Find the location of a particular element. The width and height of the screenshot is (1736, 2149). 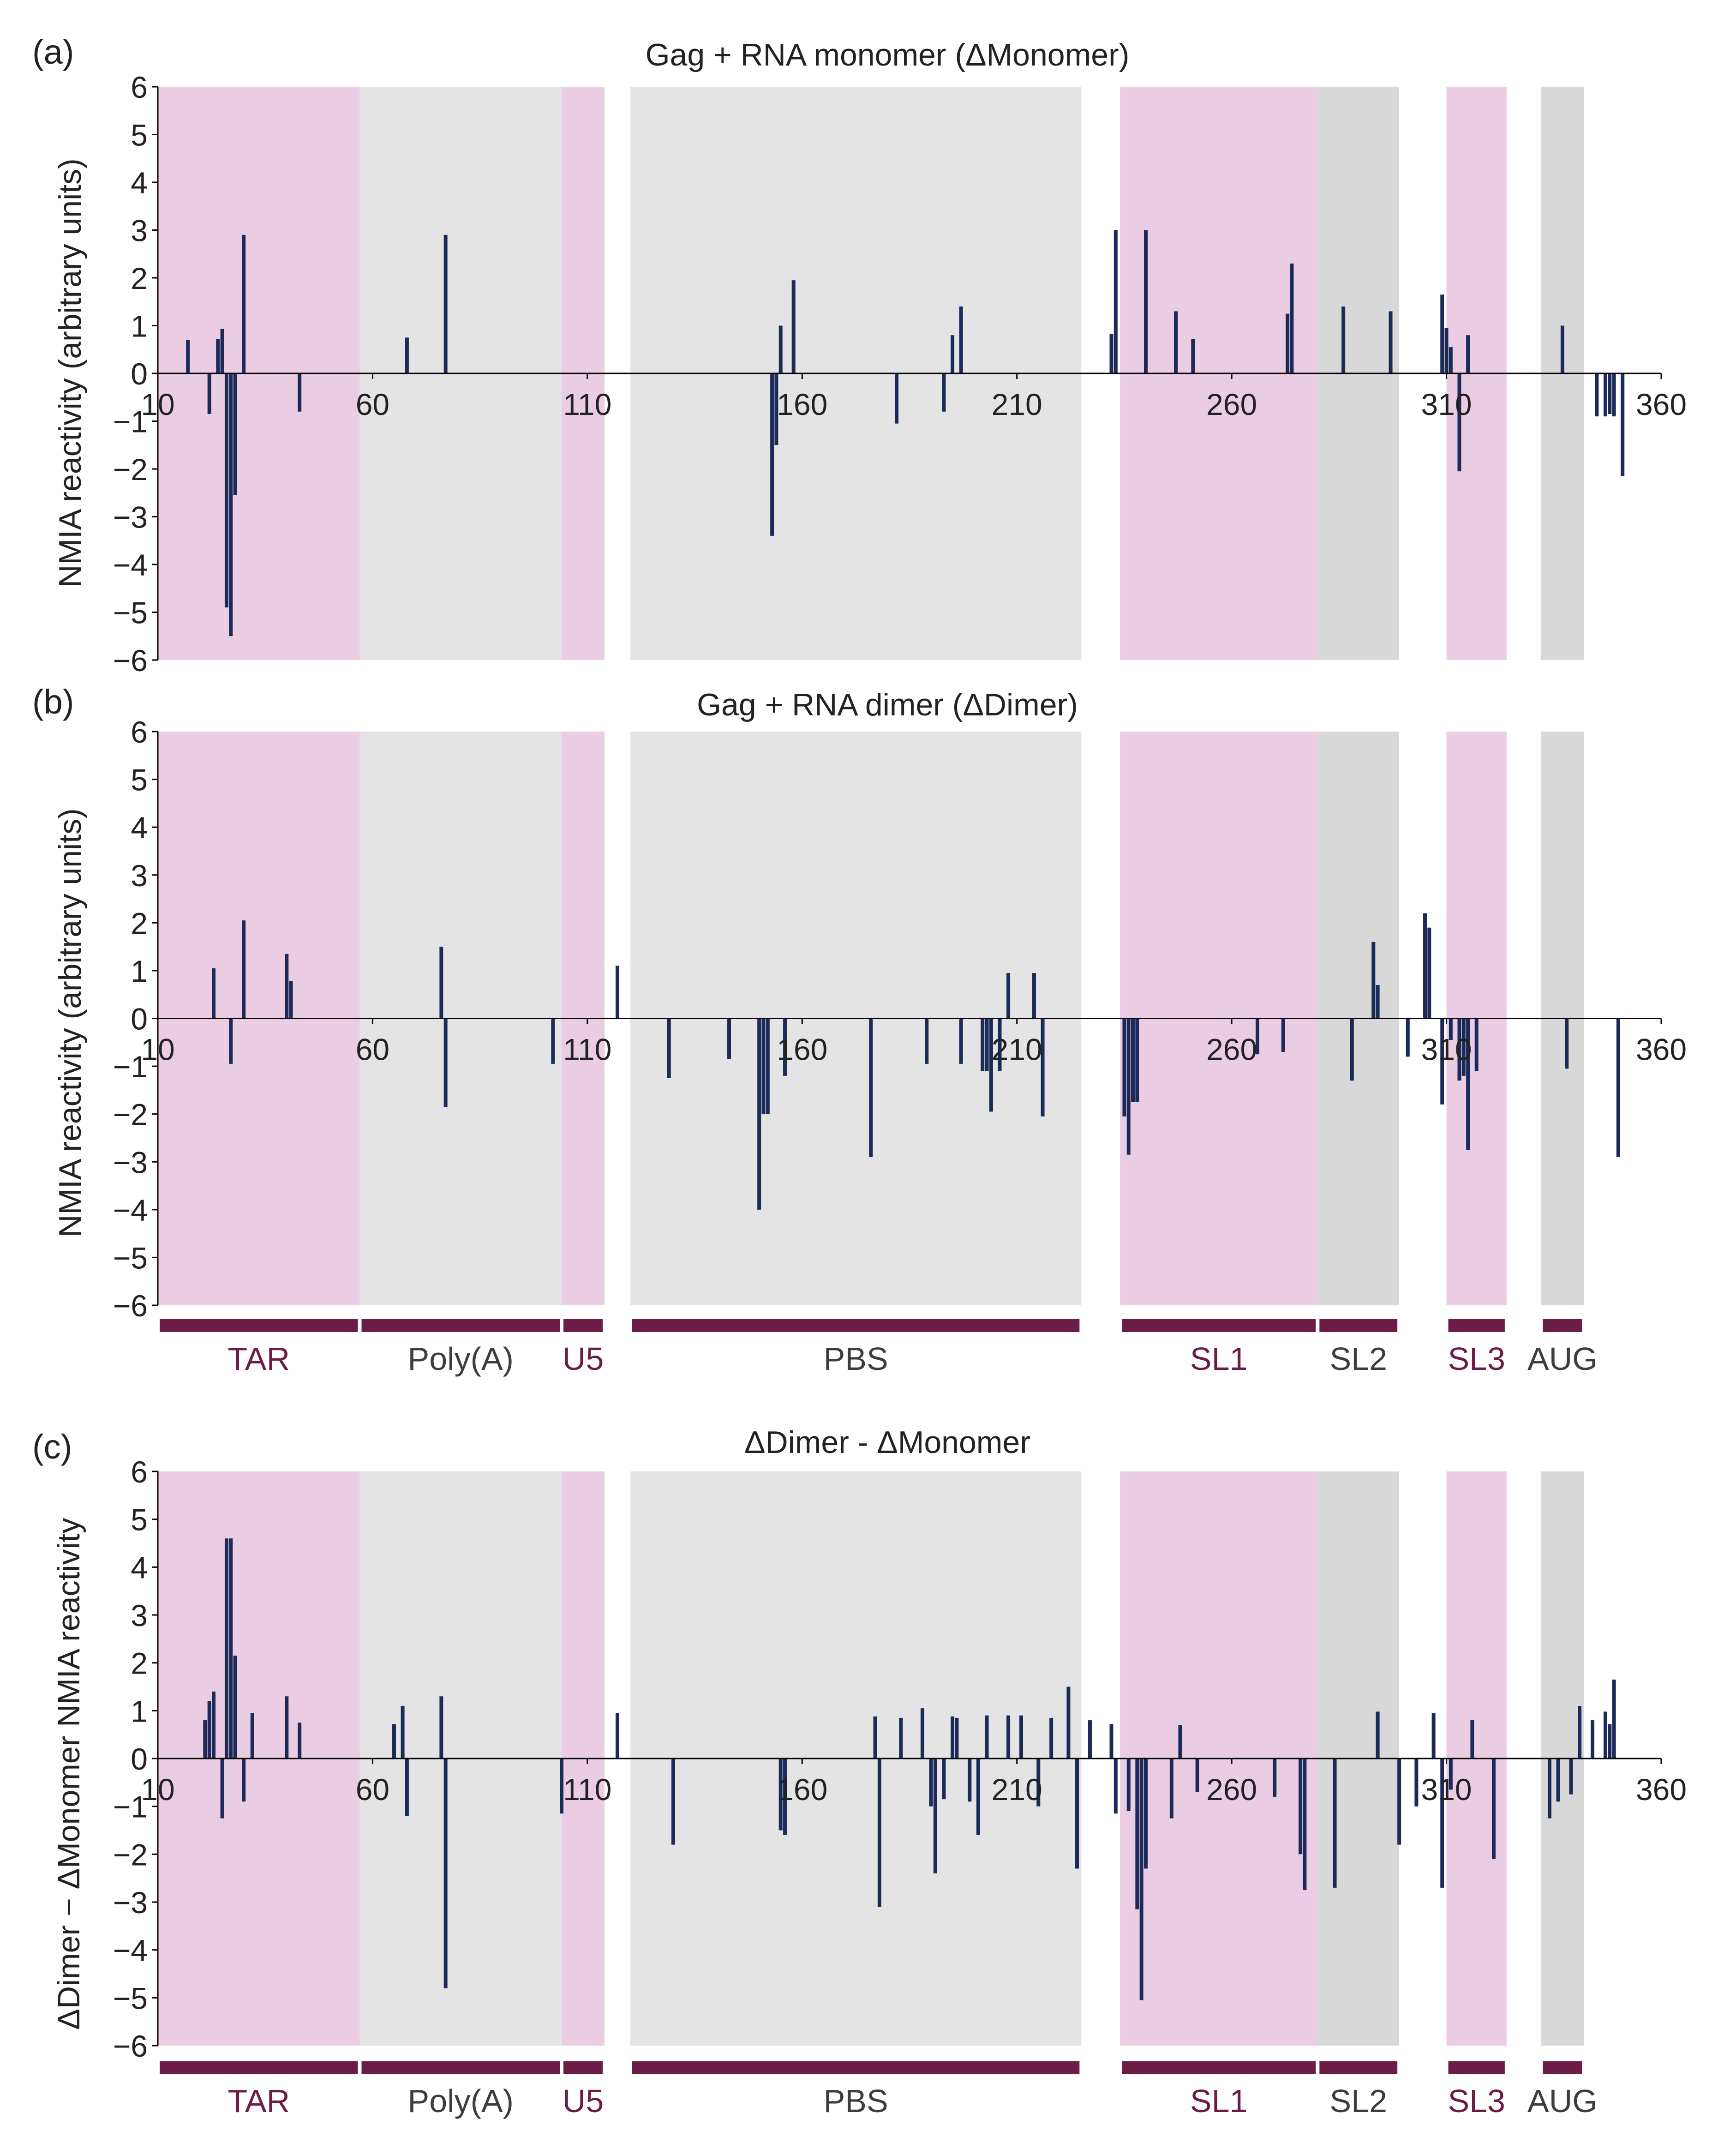

x-tick-label: 110 is located at coordinates (587, 1050).